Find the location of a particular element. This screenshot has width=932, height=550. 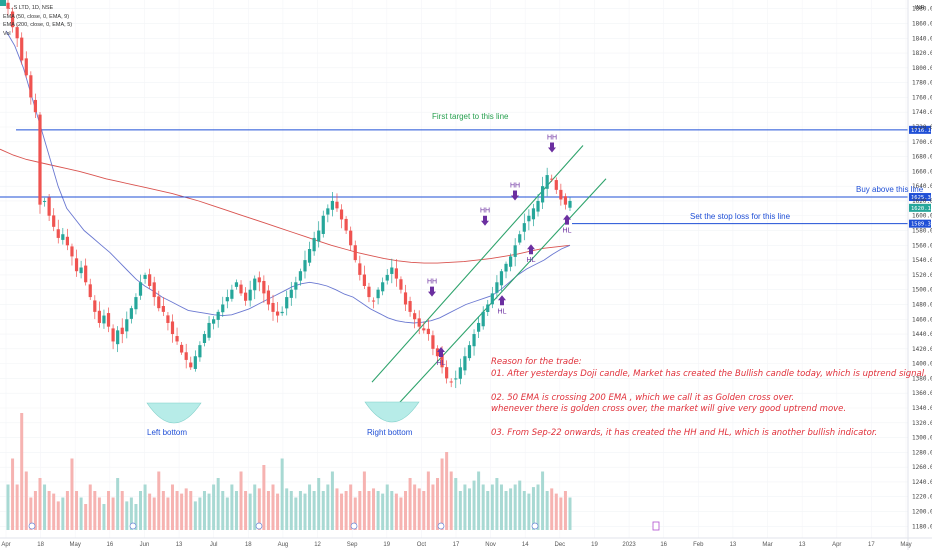

y-tick-label: 1260.00 is located at coordinates (922, 467).